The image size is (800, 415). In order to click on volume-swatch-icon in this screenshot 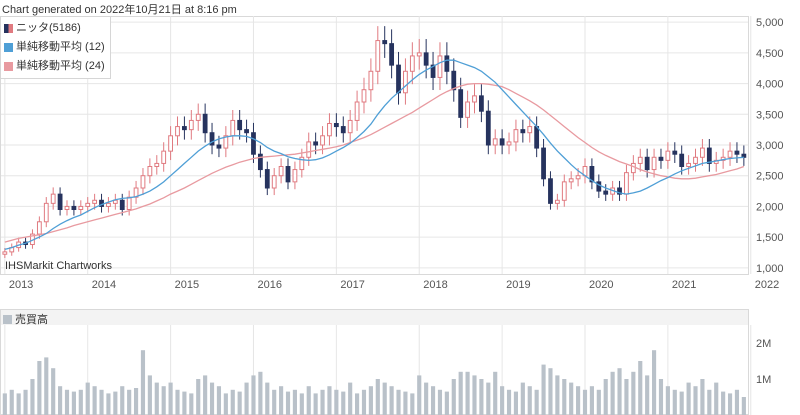, I will do `click(7, 319)`.